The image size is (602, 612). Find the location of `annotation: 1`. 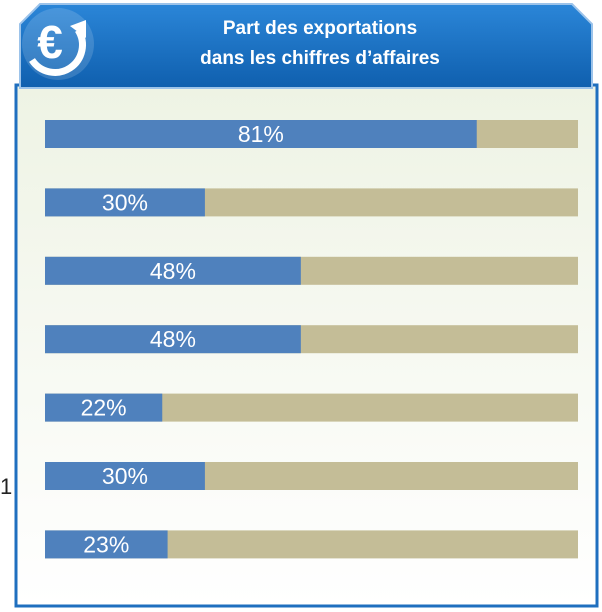

annotation: 1 is located at coordinates (6, 486).